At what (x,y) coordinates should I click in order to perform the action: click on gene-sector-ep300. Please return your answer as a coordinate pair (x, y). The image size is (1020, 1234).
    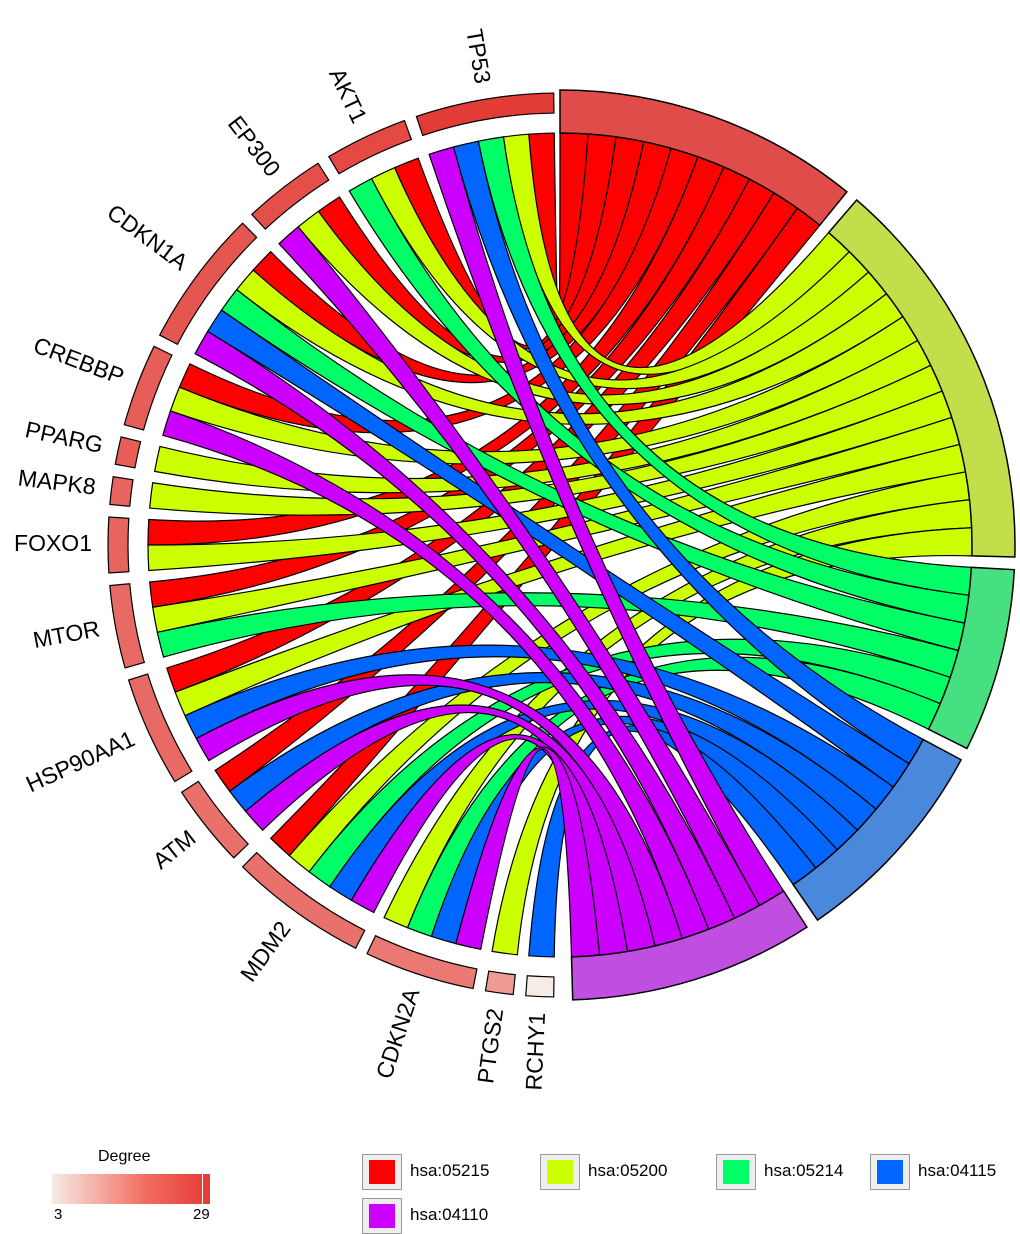
    Looking at the image, I should click on (290, 196).